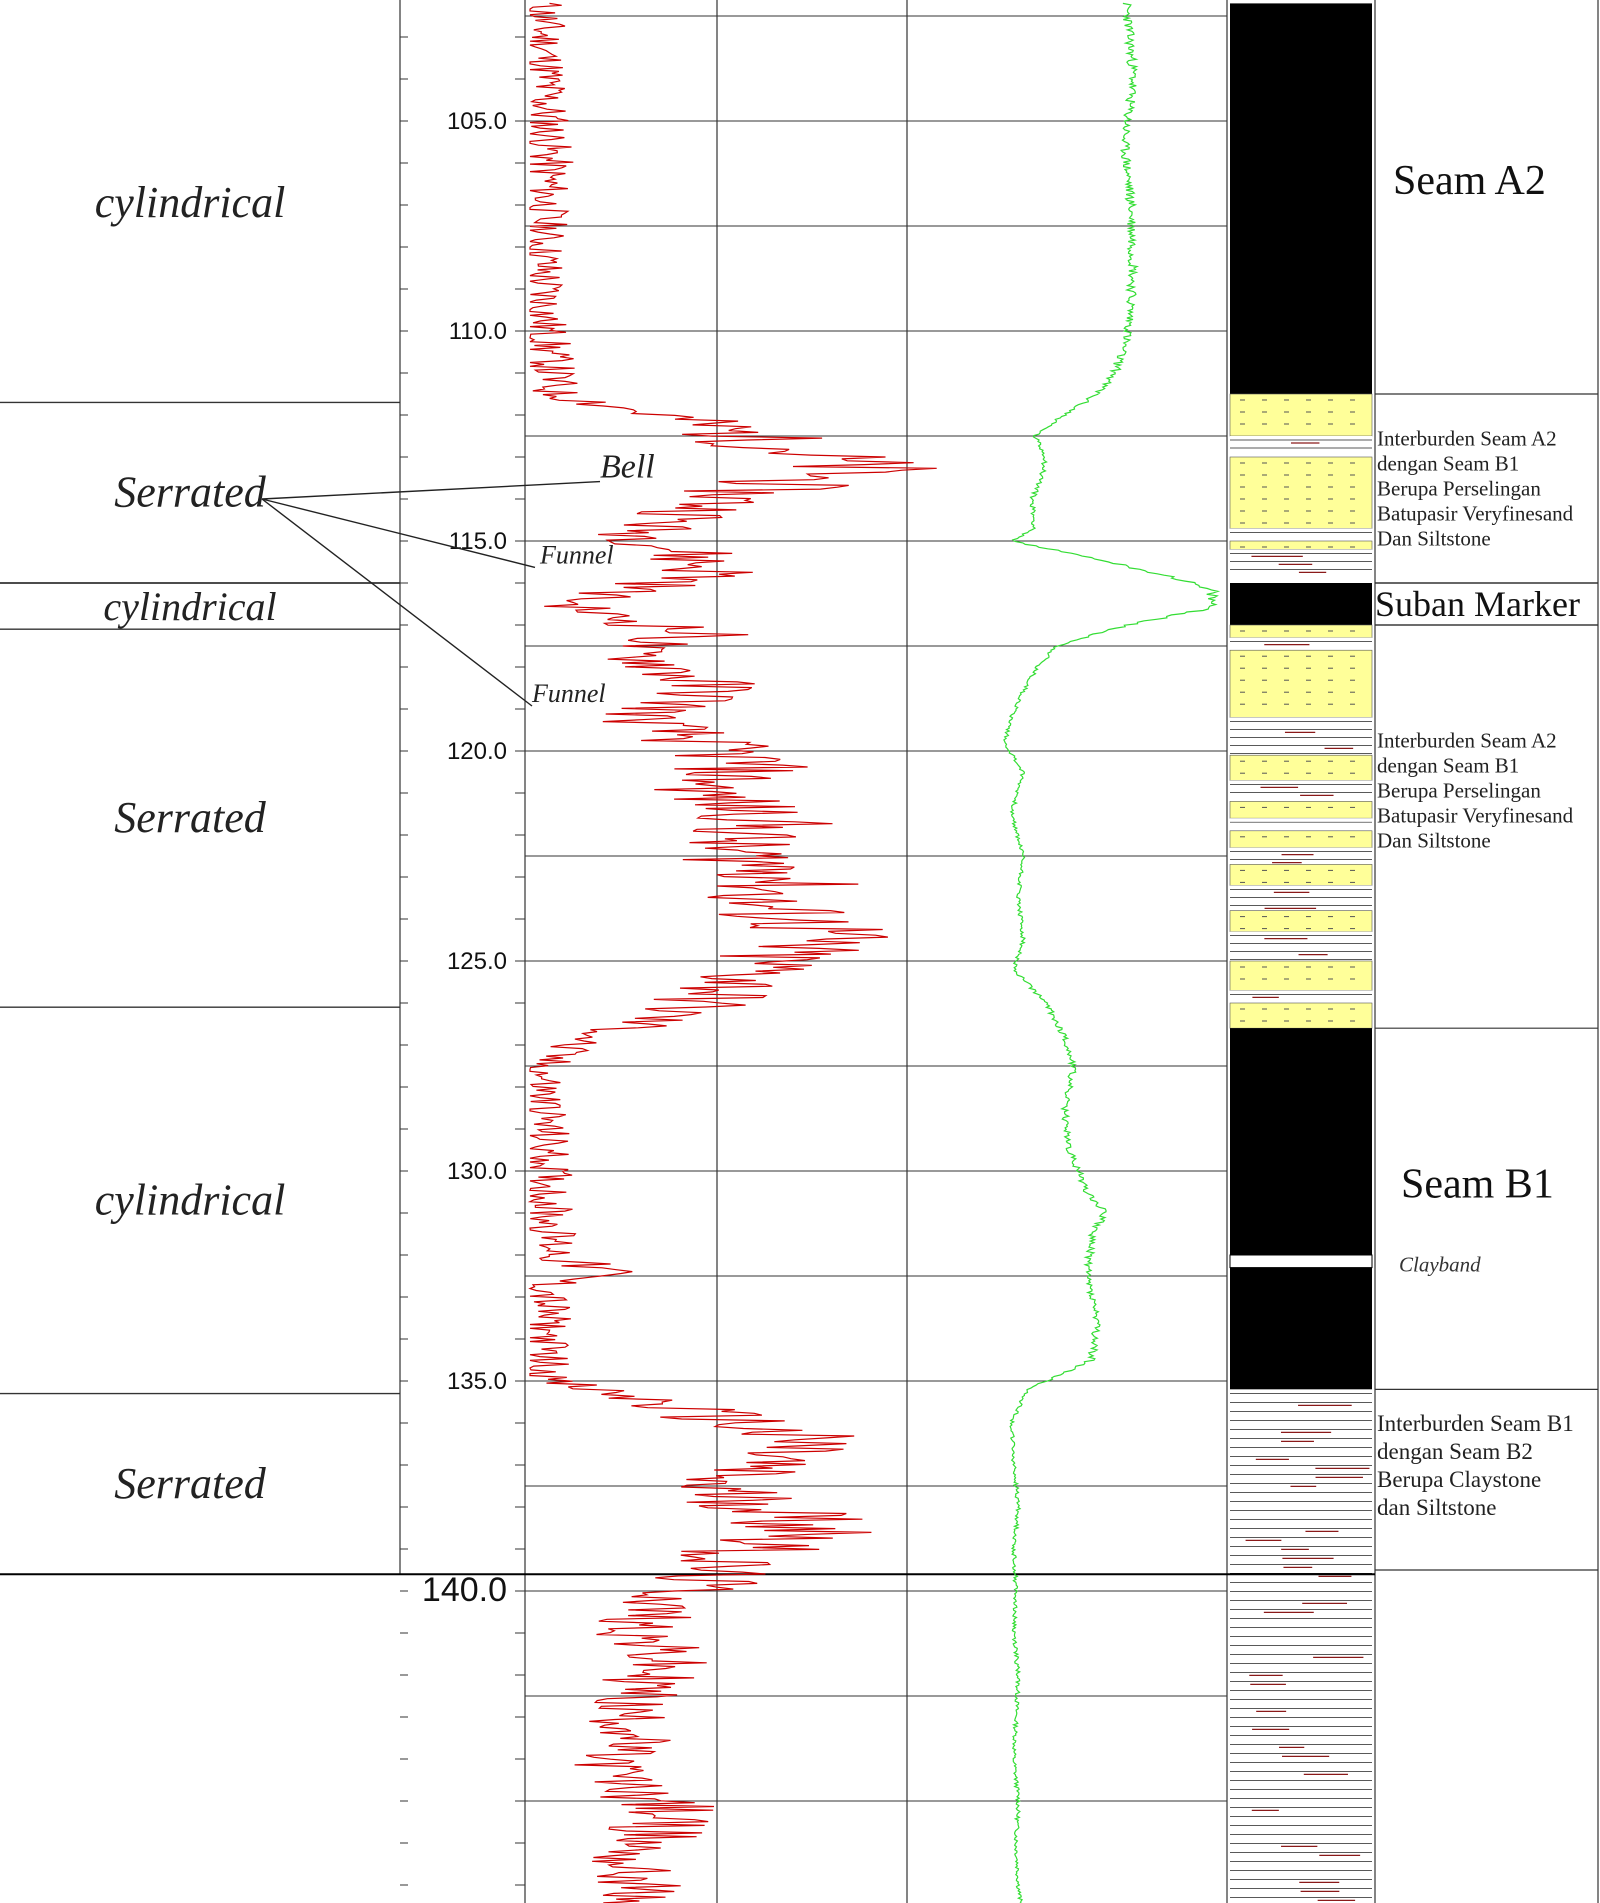 This screenshot has width=1600, height=1903. I want to click on depth-tick-labels: 105.0 110.0 115.0 120.0 125.0 130.0 135.0 140.0, so click(464, 858).